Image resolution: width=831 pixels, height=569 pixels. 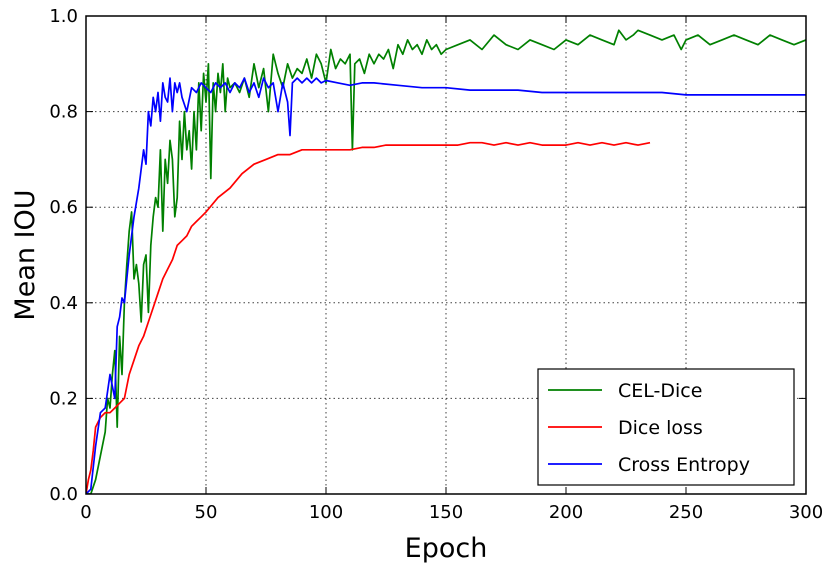 I want to click on y-tick-label: 1.0, so click(x=63, y=16).